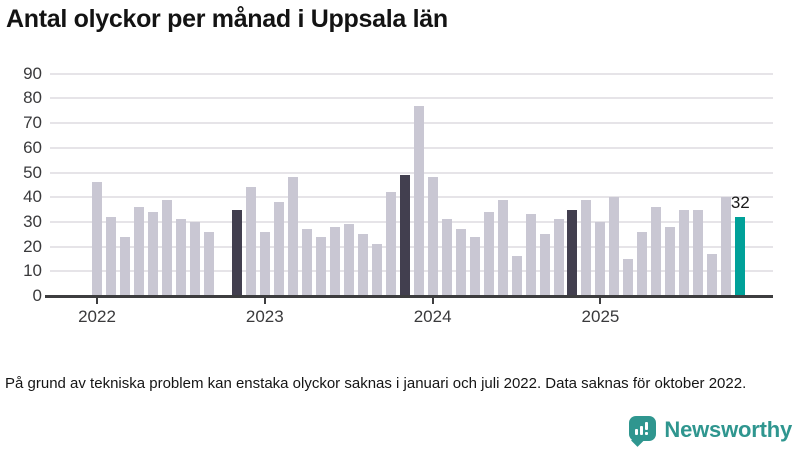 This screenshot has height=450, width=800. What do you see at coordinates (264, 316) in the screenshot?
I see `x-axis-year-label: 2023` at bounding box center [264, 316].